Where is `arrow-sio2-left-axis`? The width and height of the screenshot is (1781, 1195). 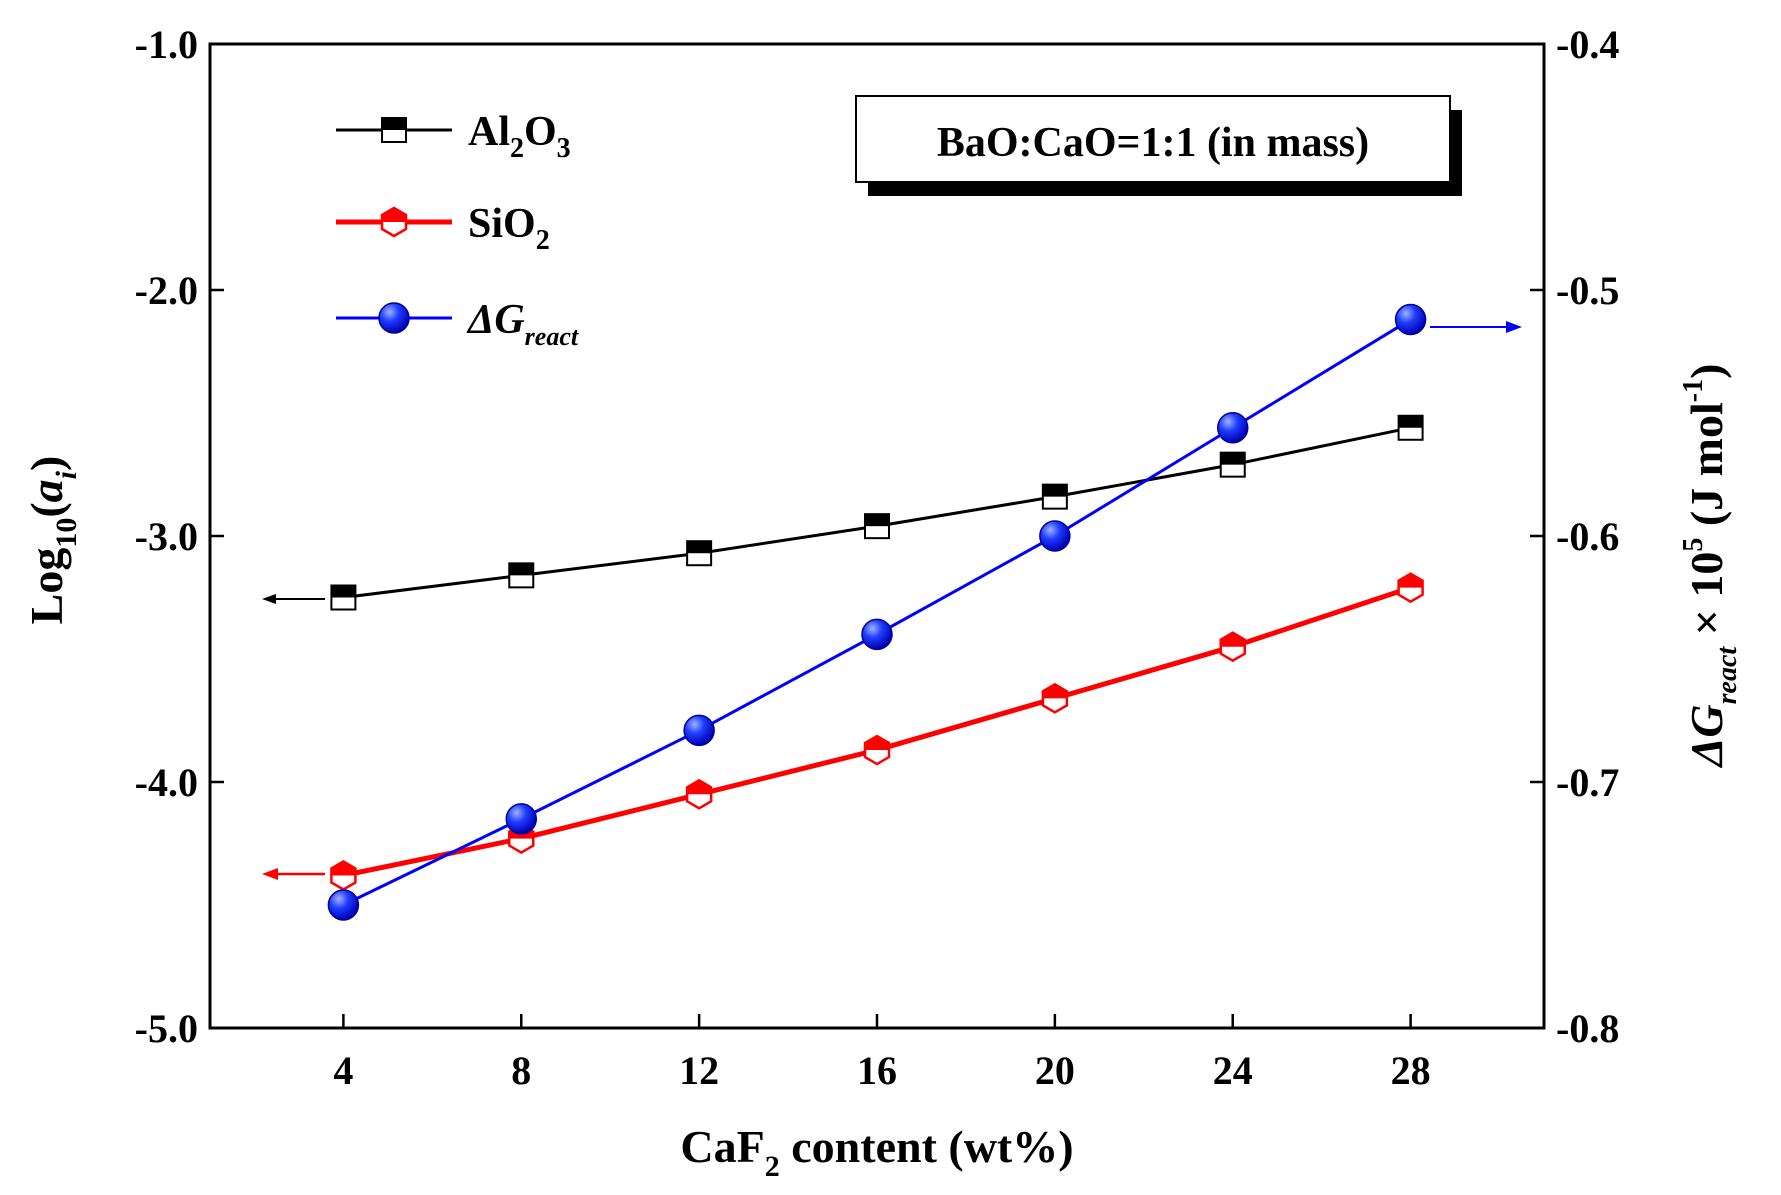 arrow-sio2-left-axis is located at coordinates (293, 874).